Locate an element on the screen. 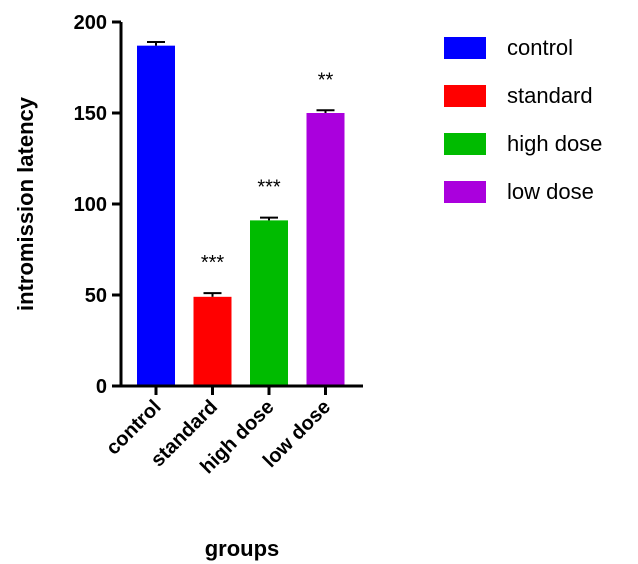  y-tick-label: 150 is located at coordinates (90, 114).